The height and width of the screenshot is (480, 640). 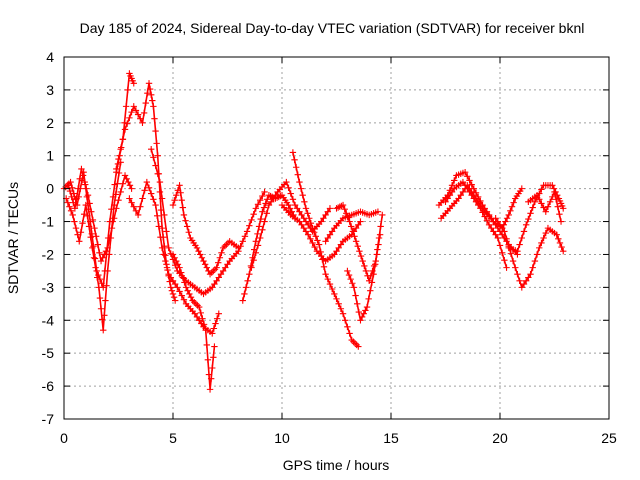 I want to click on y-tick-label: -5, so click(x=48, y=353).